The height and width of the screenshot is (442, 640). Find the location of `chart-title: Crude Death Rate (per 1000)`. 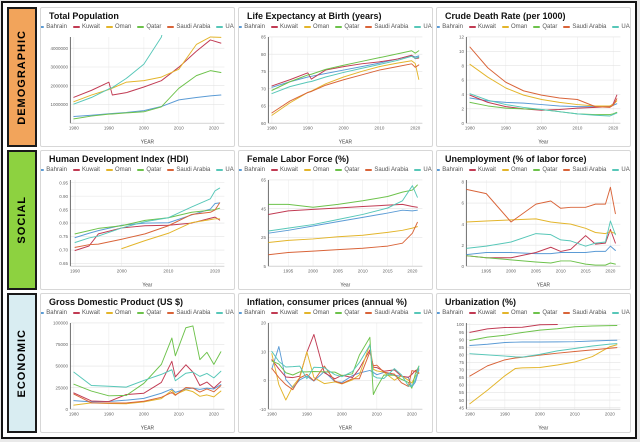

chart-title: Crude Death Rate (per 1000) is located at coordinates (505, 16).